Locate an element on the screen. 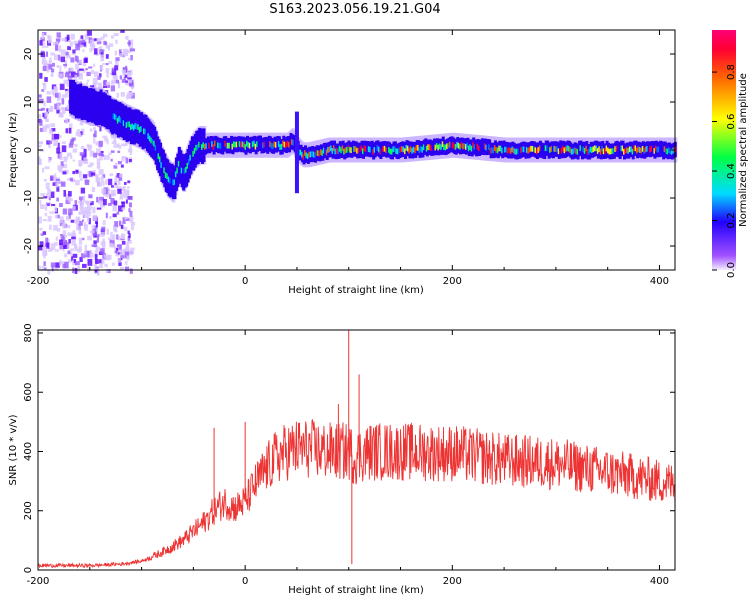 Image resolution: width=750 pixels, height=600 pixels. y-tick-label: 10 is located at coordinates (28, 102).